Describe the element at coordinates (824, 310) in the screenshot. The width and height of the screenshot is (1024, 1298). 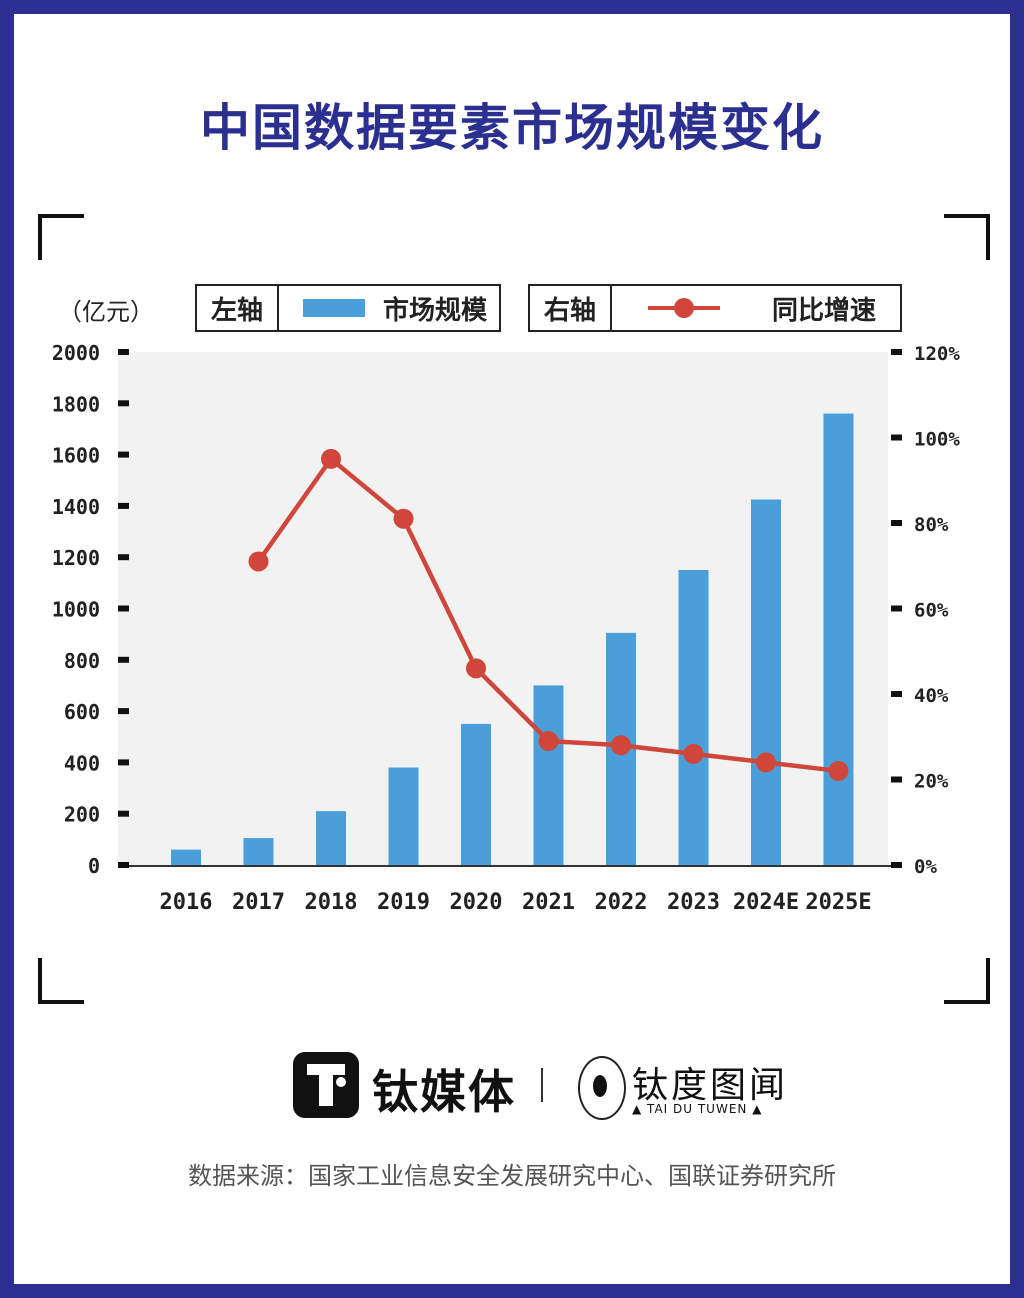
I see `legend-line-series-name: 同比增速` at that location.